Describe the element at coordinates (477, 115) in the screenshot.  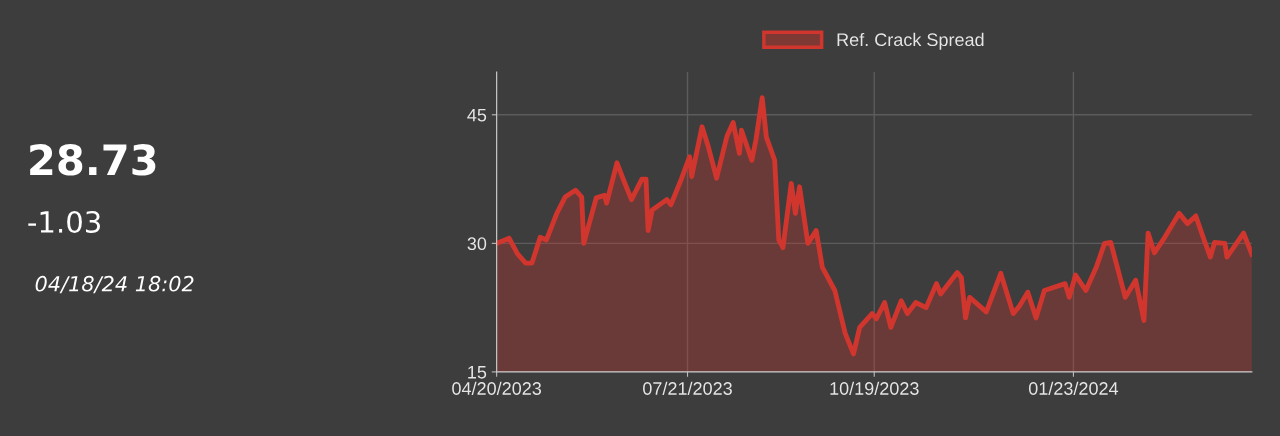
I see `y-tick-label: 45` at that location.